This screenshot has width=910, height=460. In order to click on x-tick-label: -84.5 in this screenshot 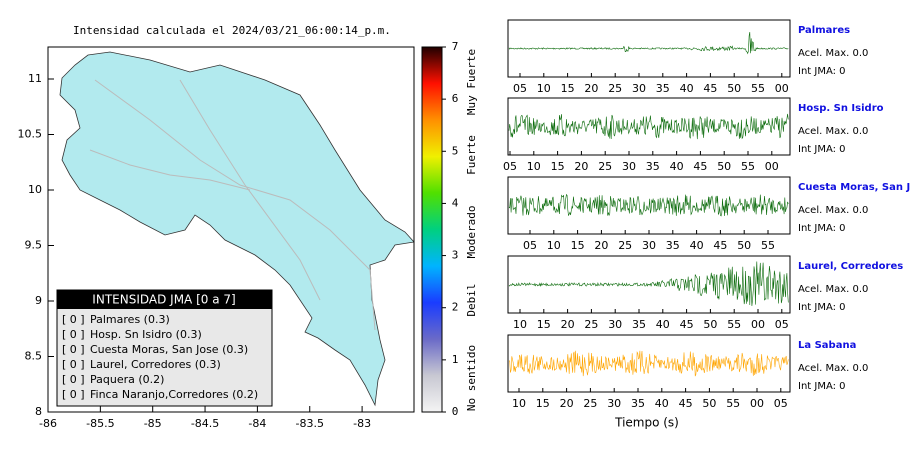, I will do `click(205, 423)`.